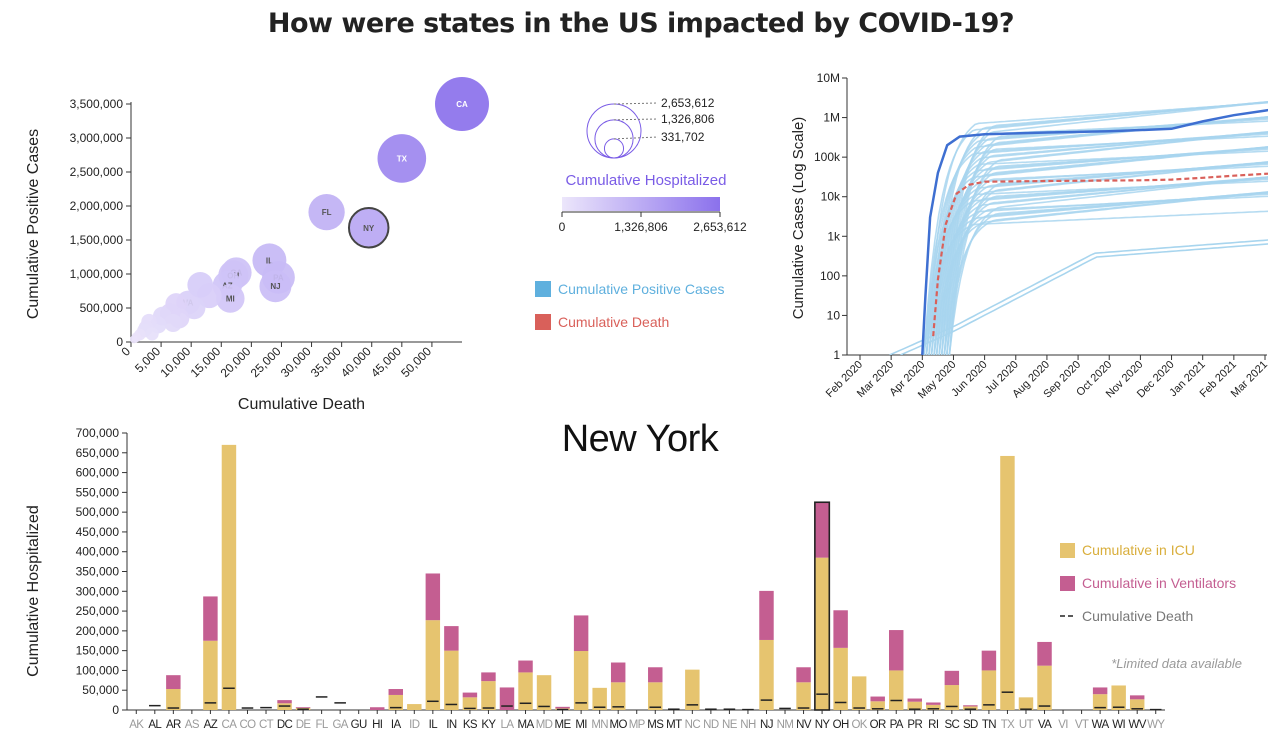 This screenshot has height=754, width=1282. I want to click on icu-bar-mn, so click(599, 698).